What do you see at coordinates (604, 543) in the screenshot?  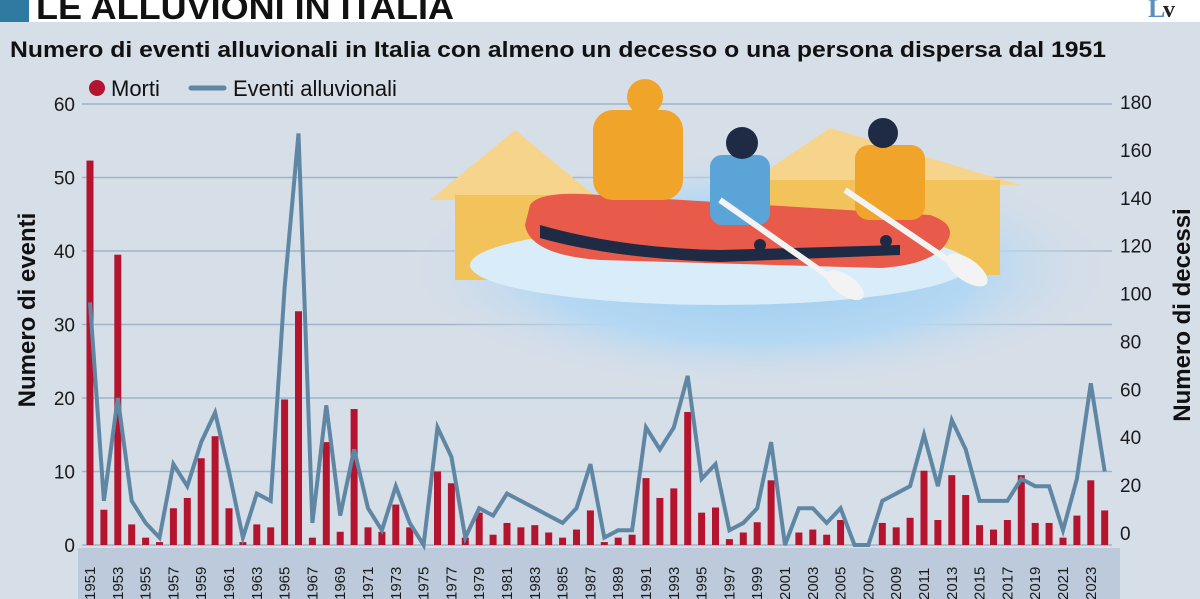 I see `bar-1988` at bounding box center [604, 543].